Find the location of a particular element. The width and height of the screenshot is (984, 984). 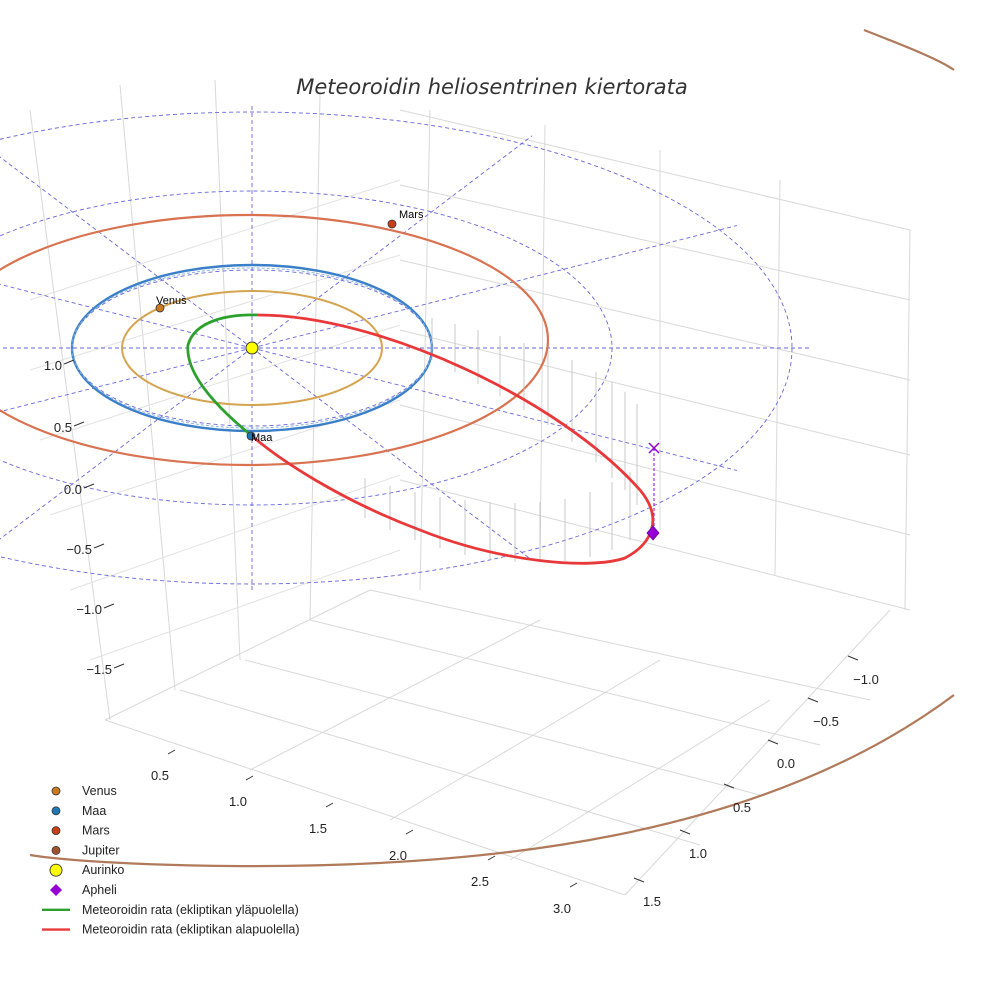

maa-marker is located at coordinates (251, 436).